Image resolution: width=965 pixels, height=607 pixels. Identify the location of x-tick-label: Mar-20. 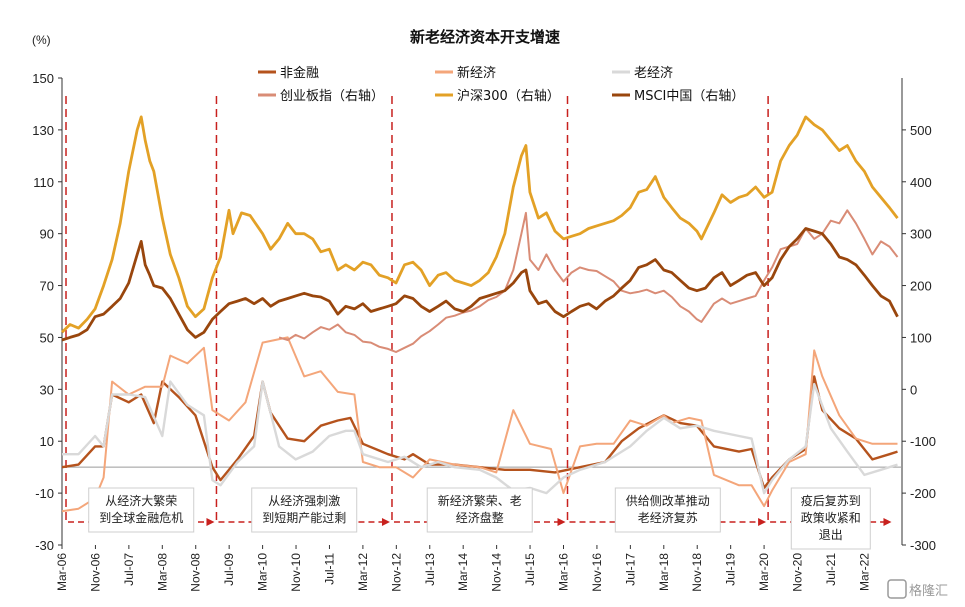
(764, 572).